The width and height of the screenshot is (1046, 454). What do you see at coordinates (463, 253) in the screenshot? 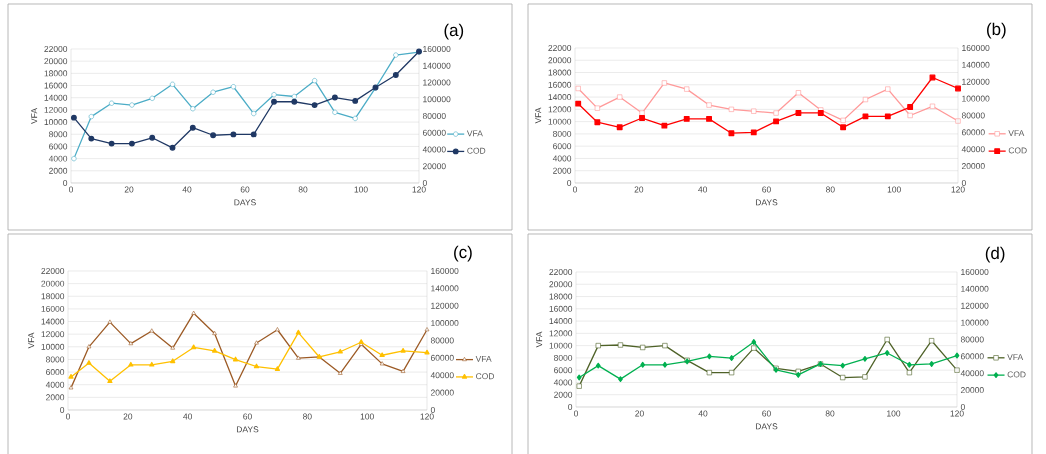
I see `text: (c)` at bounding box center [463, 253].